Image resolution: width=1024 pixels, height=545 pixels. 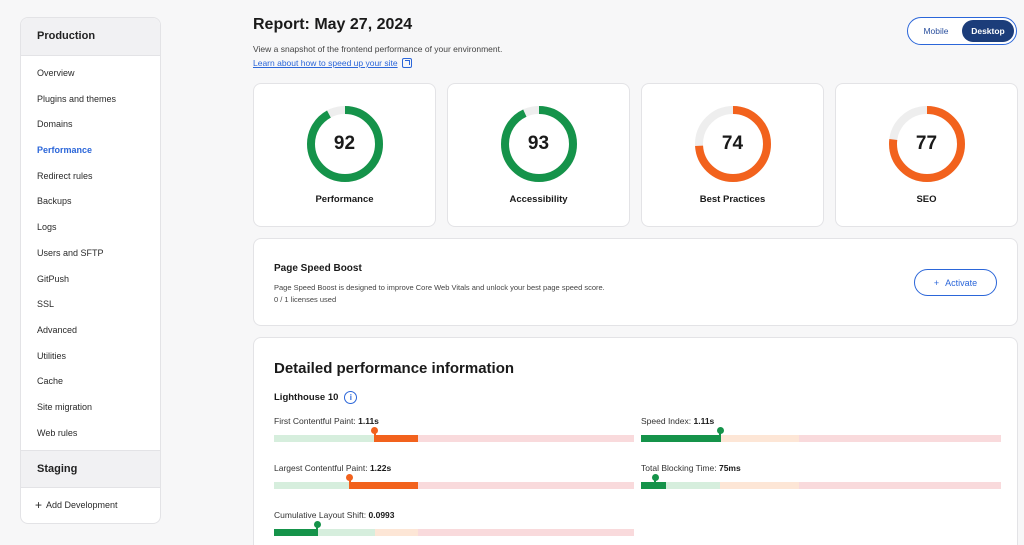 I want to click on score-card-accessibility: 93 Accessibility, so click(x=538, y=155).